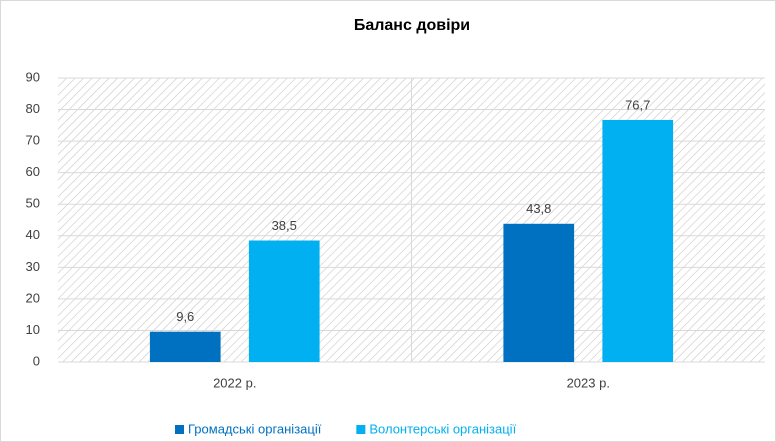 This screenshot has width=776, height=442. Describe the element at coordinates (33, 76) in the screenshot. I see `y-tick-label: 90` at that location.